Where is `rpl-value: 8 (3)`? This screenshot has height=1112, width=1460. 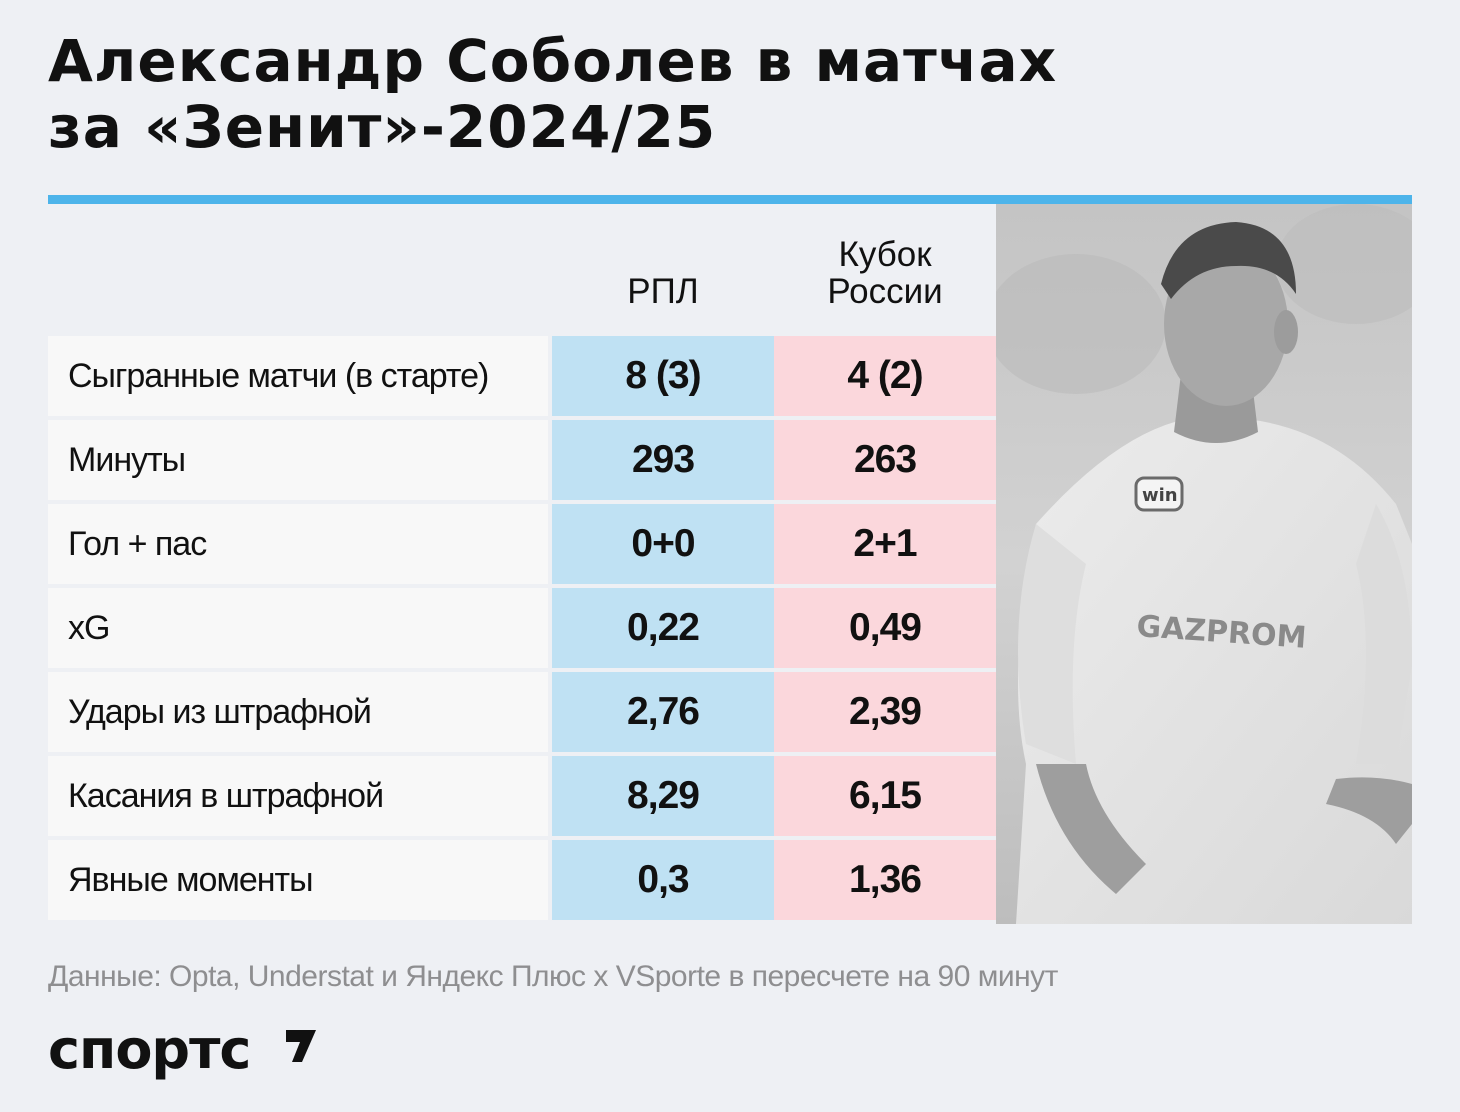
rpl-value: 8 (3) is located at coordinates (663, 376).